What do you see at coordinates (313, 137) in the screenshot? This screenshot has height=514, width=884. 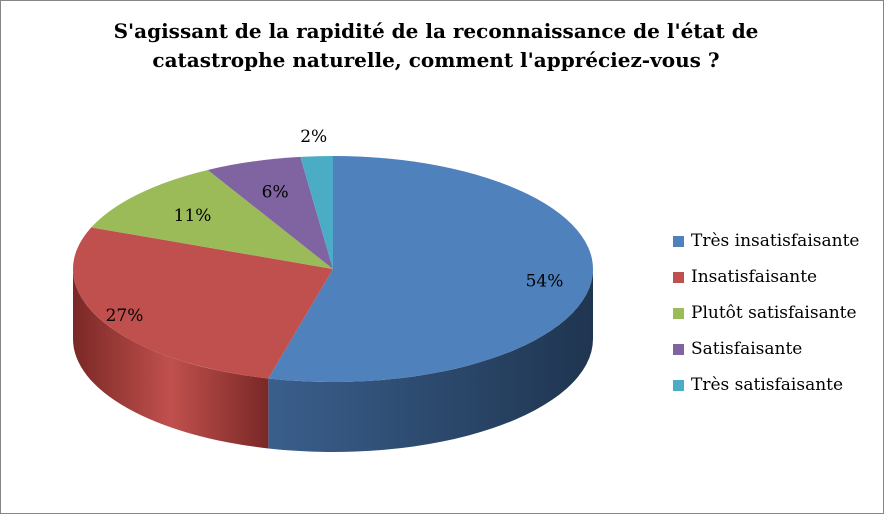 I see `data-label: 2%` at bounding box center [313, 137].